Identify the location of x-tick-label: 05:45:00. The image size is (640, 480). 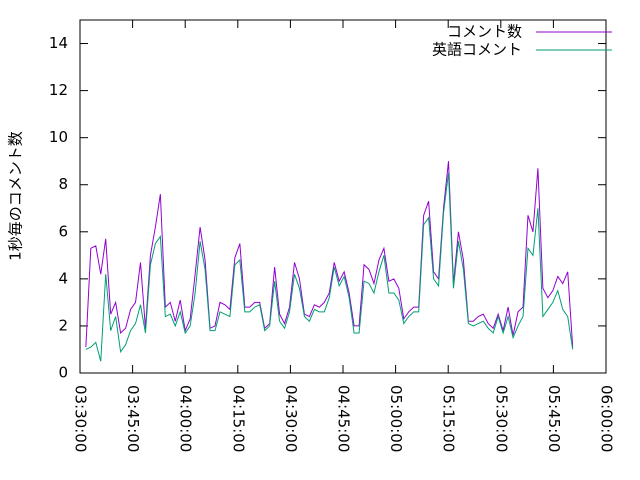
(554, 418).